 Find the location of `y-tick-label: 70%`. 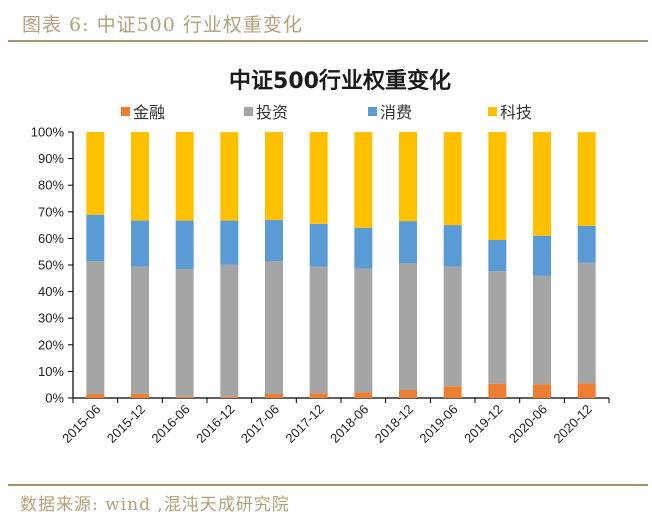

y-tick-label: 70% is located at coordinates (51, 211).